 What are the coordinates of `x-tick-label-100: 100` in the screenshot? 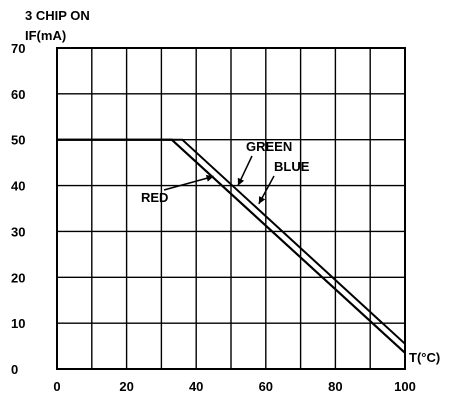 It's located at (405, 386).